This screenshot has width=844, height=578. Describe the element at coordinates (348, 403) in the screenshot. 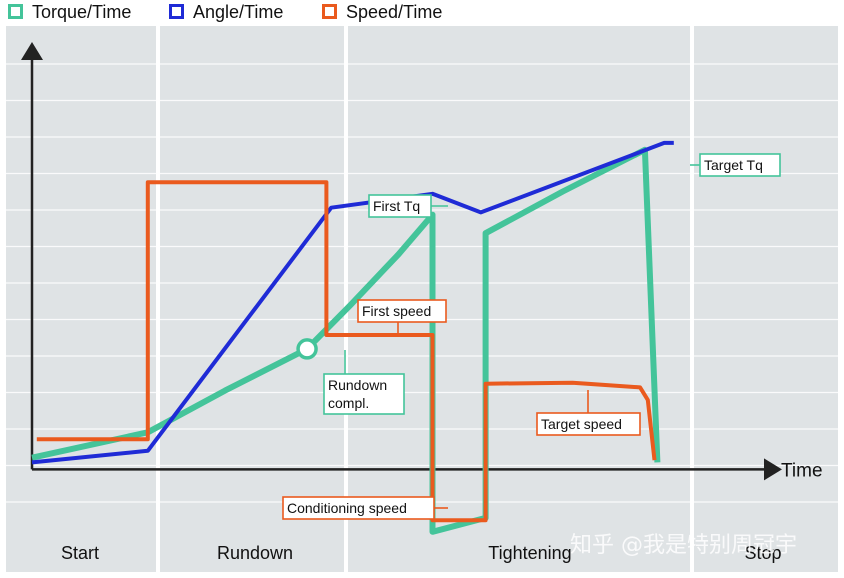

I see `rundown-compl-label: compl.` at that location.